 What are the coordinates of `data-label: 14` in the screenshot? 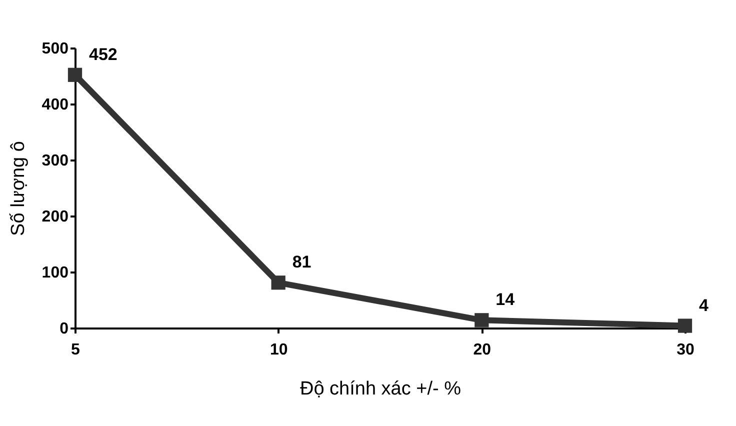 It's located at (506, 300).